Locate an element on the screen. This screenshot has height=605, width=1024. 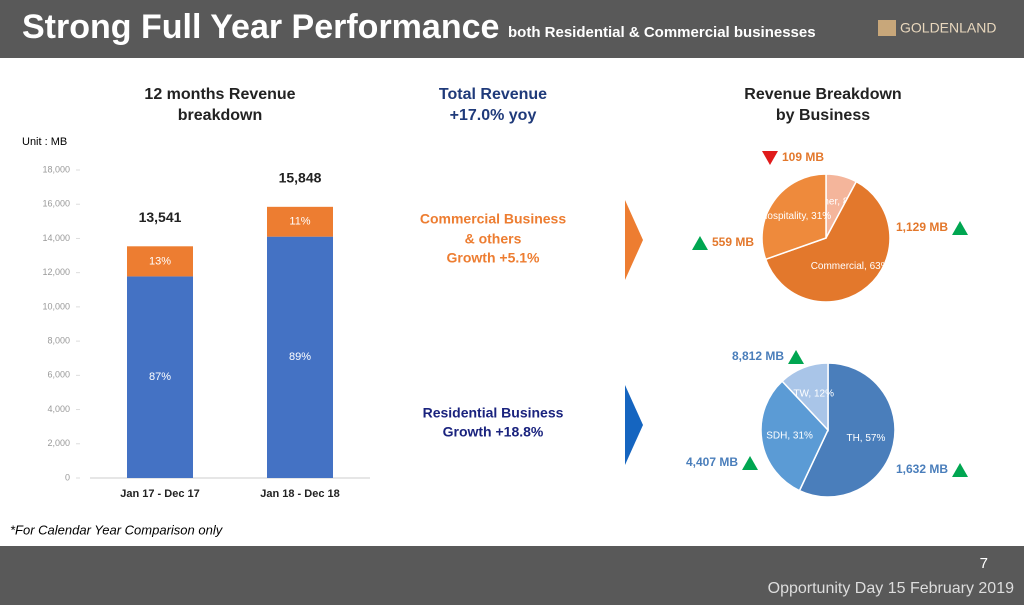
chart-title: by Business is located at coordinates (823, 115).